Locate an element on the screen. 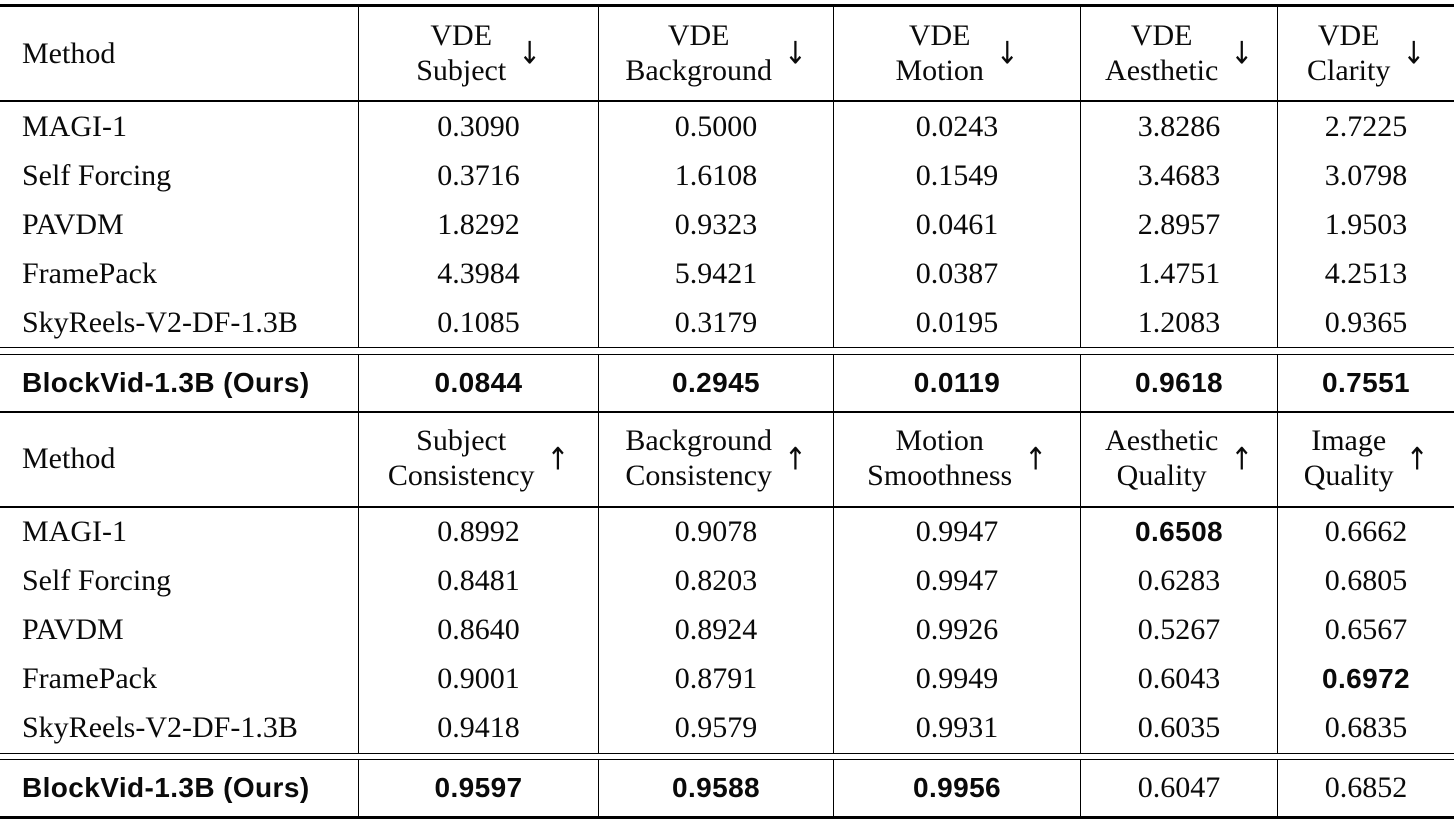 This screenshot has width=1454, height=829. col-label-line1: Subject is located at coordinates (461, 441).